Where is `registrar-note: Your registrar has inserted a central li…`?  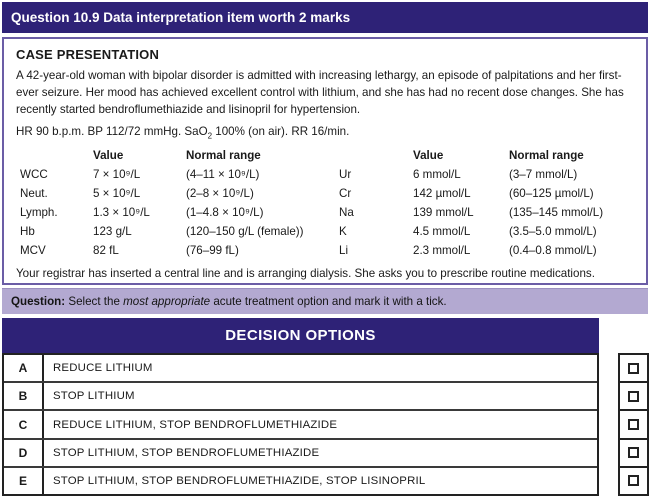
registrar-note: Your registrar has inserted a central li… is located at coordinates (305, 274).